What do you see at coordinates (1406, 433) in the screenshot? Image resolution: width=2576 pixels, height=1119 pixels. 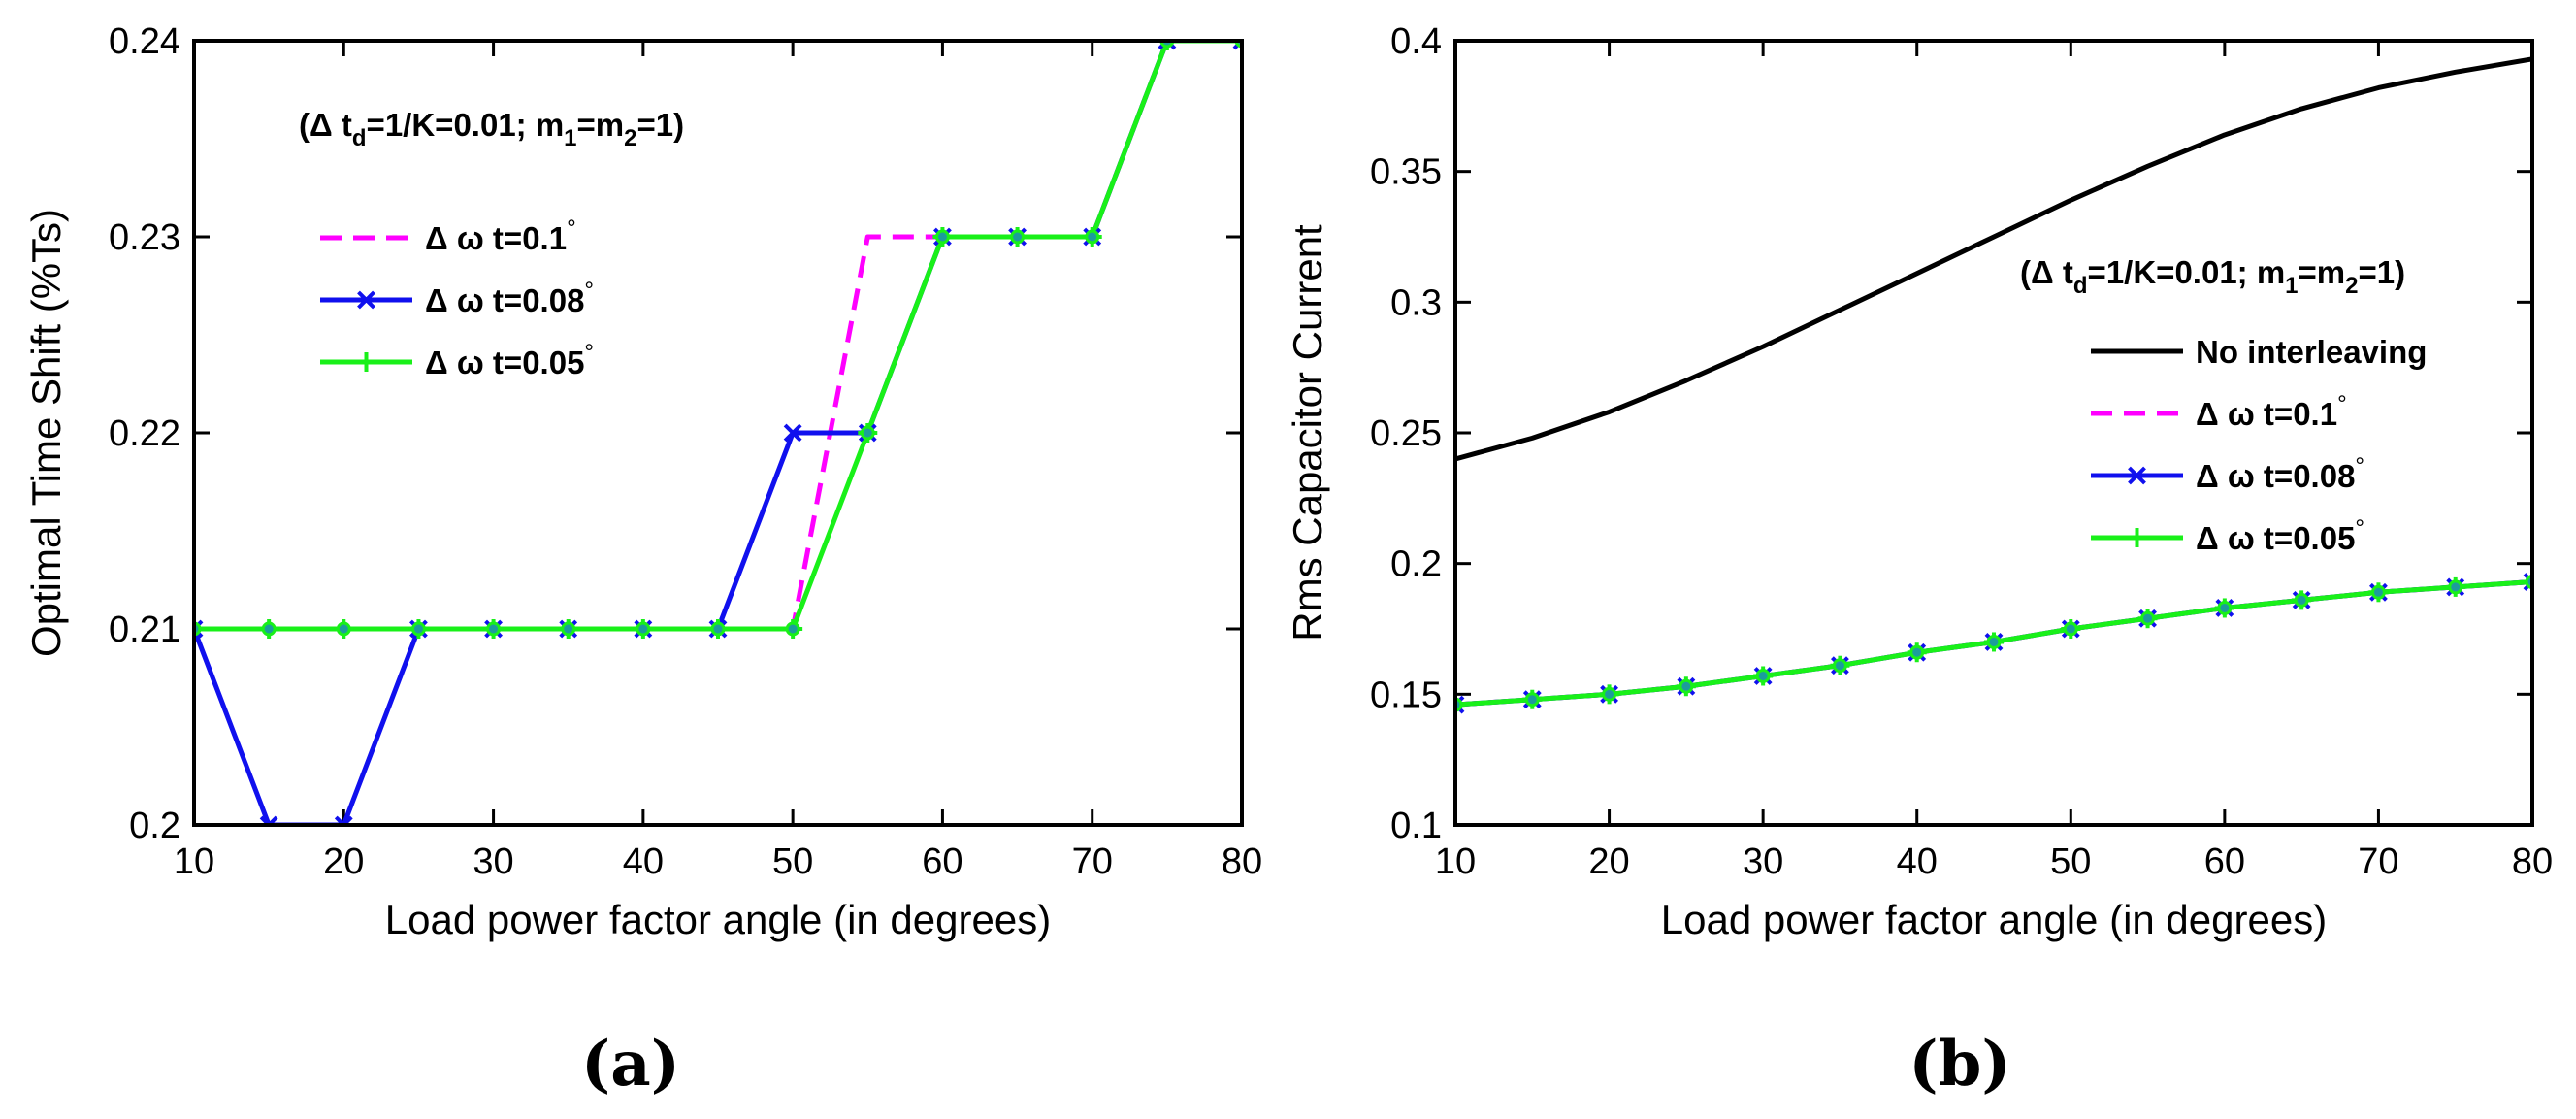 I see `y-tick-label: 0.25` at bounding box center [1406, 433].